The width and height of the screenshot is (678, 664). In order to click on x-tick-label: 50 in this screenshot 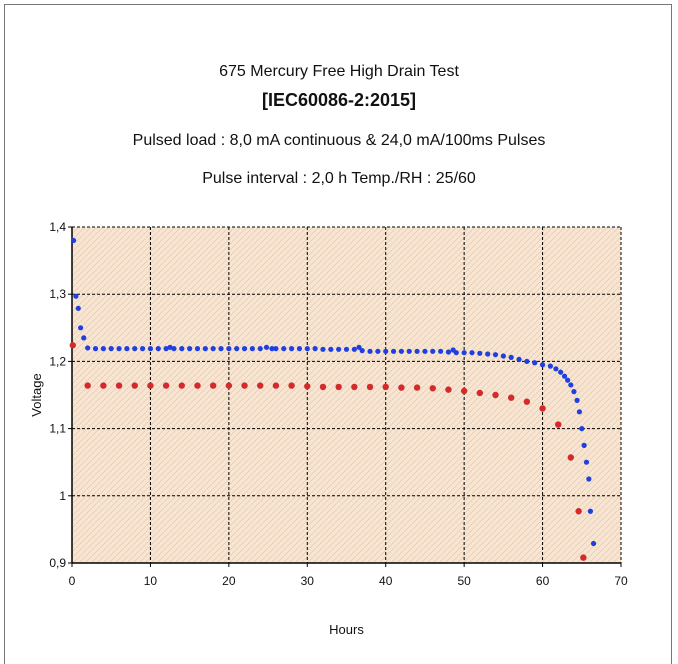, I will do `click(464, 581)`.